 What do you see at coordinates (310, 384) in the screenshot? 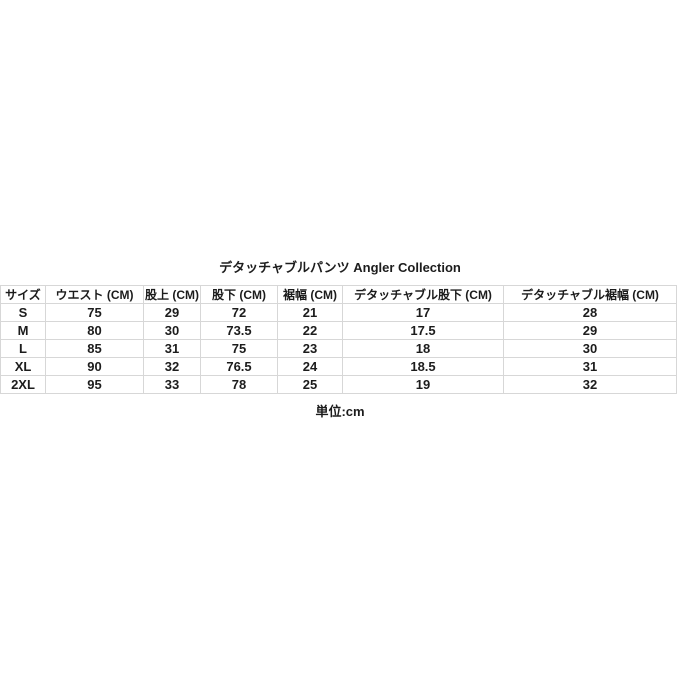
I see `measurement-cell: 25` at bounding box center [310, 384].